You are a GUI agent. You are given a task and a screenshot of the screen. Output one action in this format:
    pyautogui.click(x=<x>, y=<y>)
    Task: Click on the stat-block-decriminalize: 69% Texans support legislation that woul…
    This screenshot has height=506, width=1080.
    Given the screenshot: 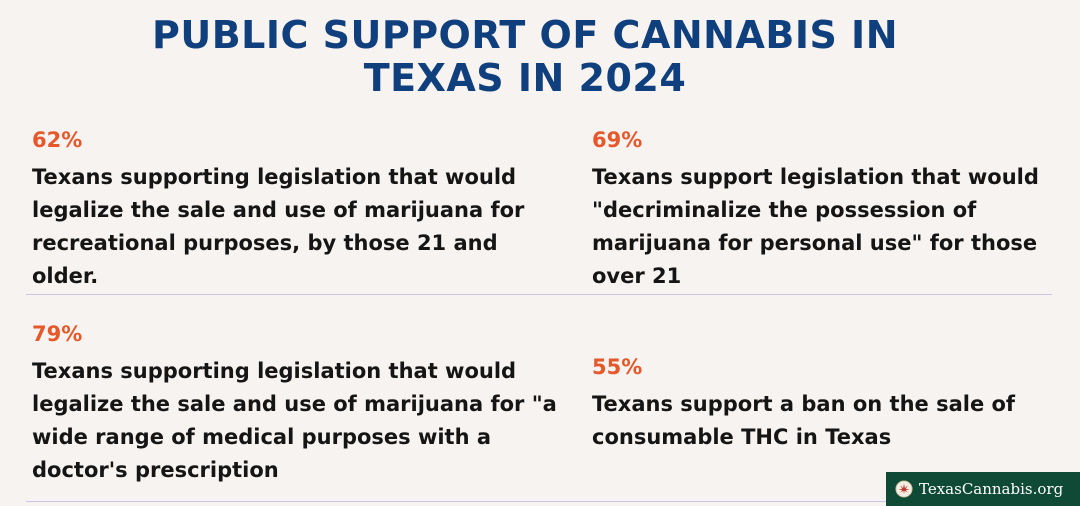 What is the action you would take?
    pyautogui.click(x=827, y=210)
    